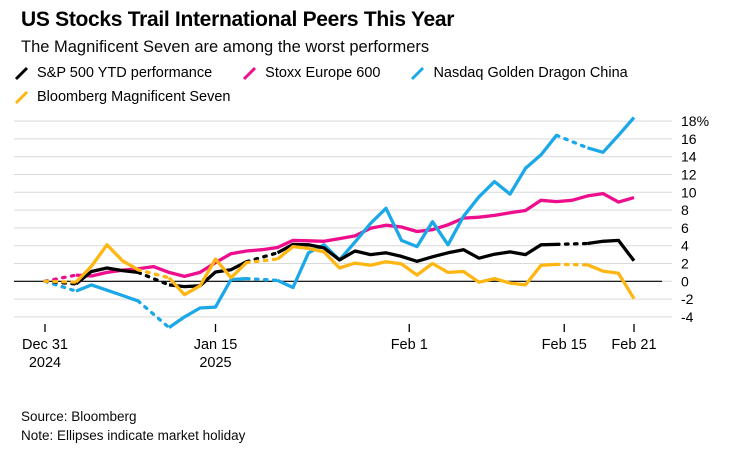 The image size is (738, 467). What do you see at coordinates (323, 73) in the screenshot?
I see `legend-label: Stoxx Europe 600` at bounding box center [323, 73].